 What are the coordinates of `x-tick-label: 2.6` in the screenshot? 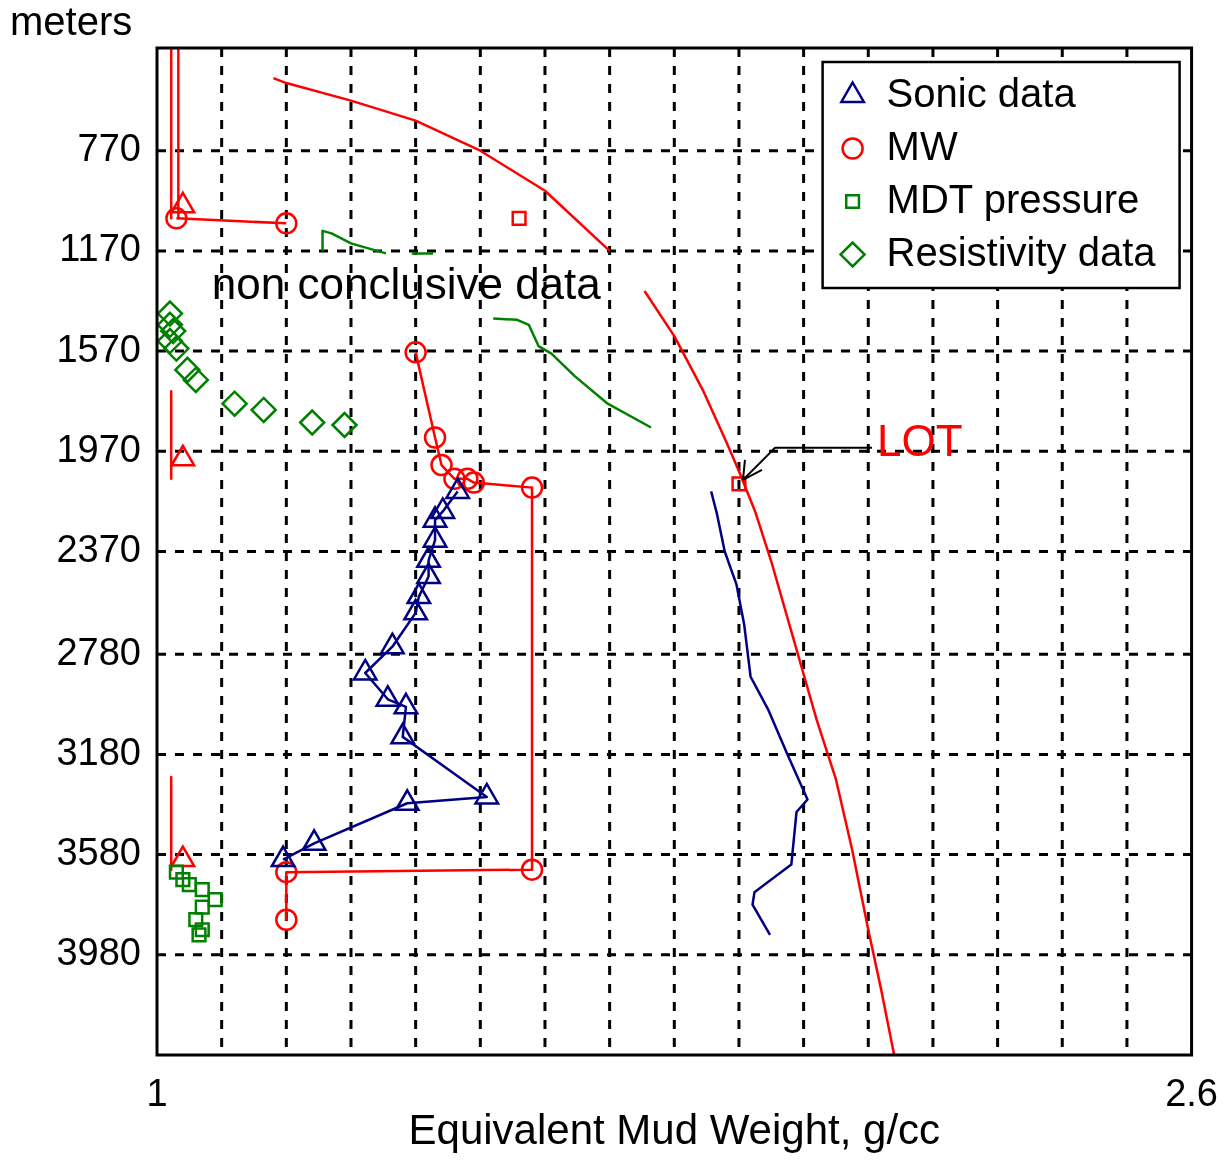 It's located at (1191, 1093).